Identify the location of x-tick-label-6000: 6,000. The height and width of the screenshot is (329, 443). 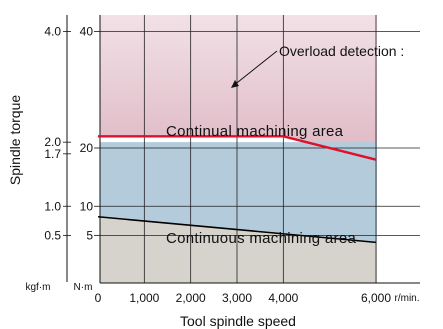
(376, 298).